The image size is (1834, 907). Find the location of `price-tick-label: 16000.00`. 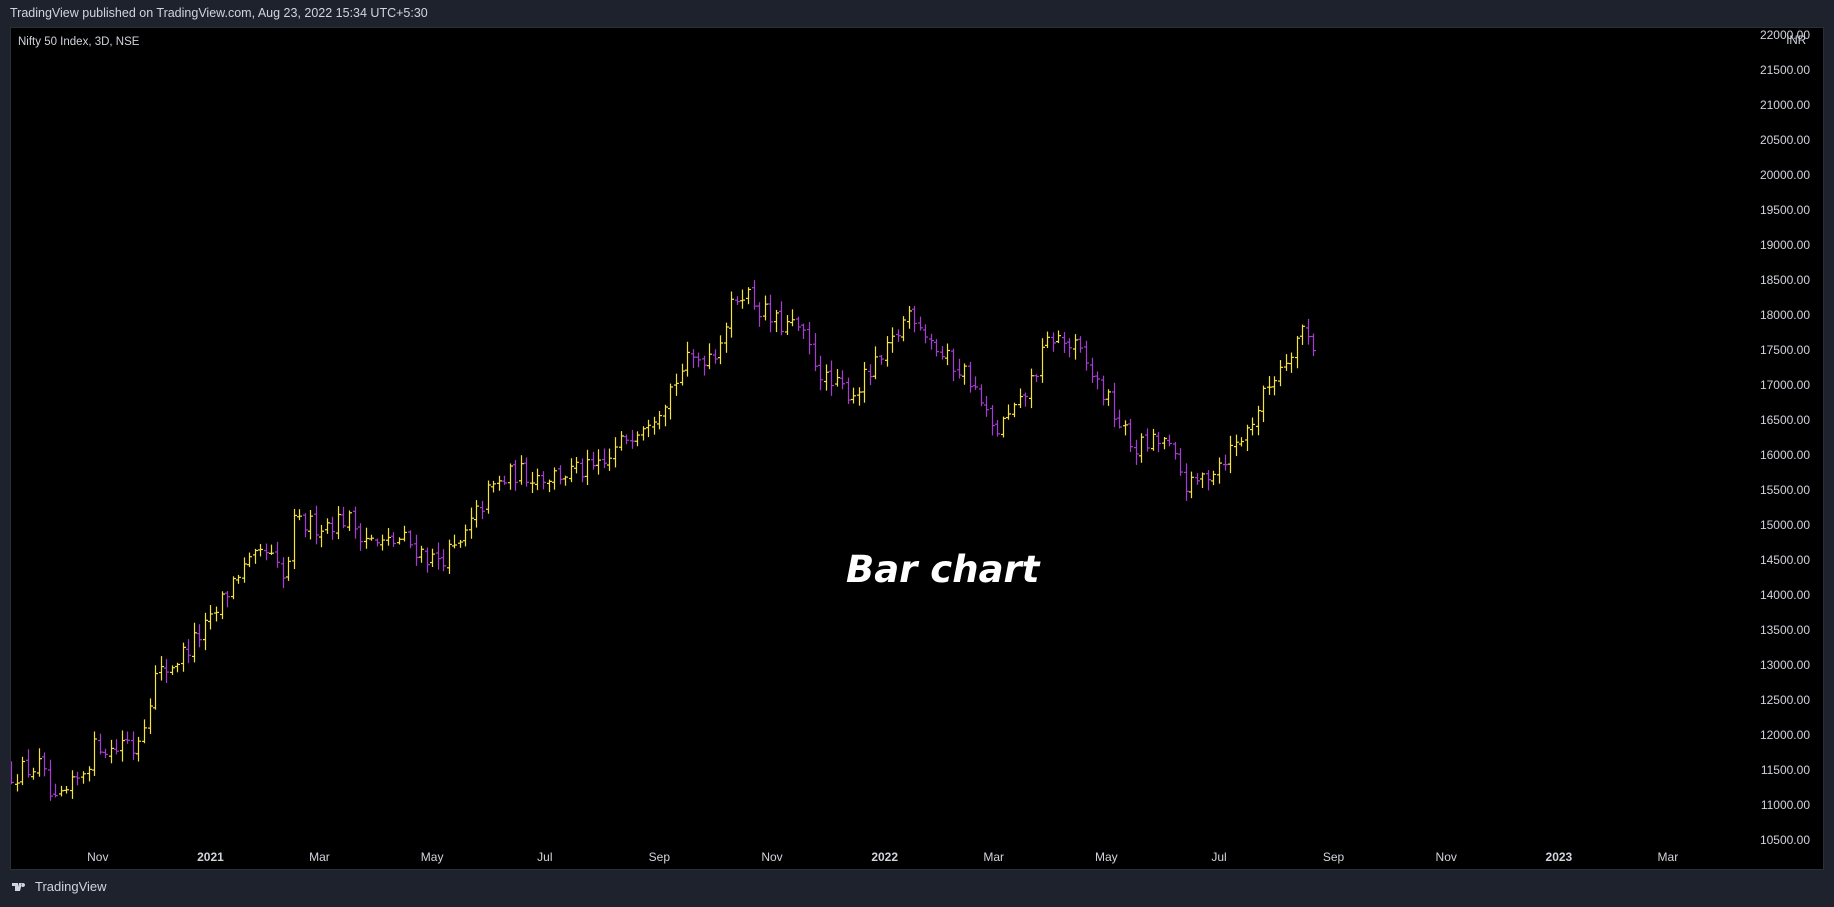

price-tick-label: 16000.00 is located at coordinates (1785, 455).